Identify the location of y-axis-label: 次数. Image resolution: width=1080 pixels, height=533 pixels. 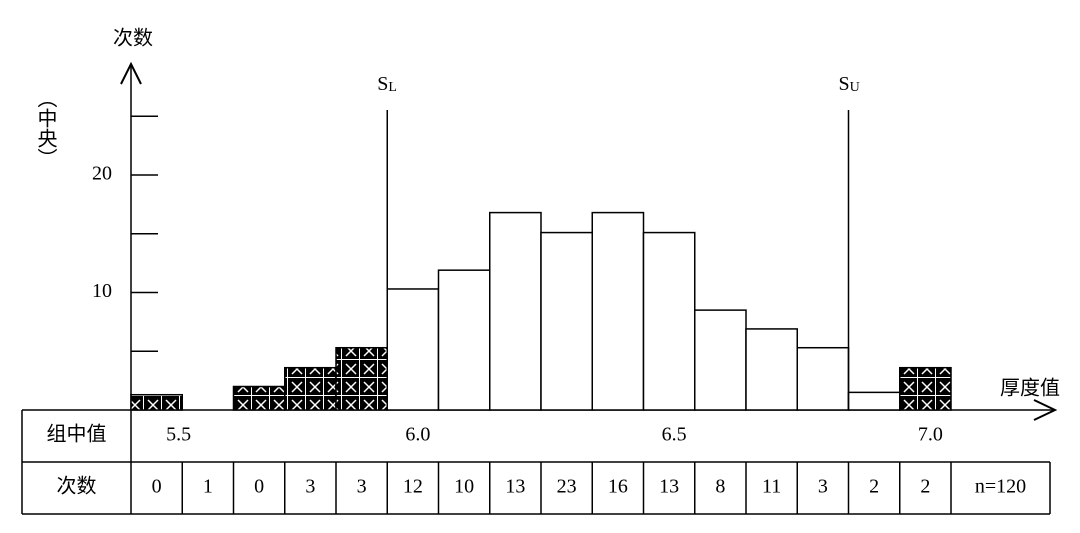
(133, 38).